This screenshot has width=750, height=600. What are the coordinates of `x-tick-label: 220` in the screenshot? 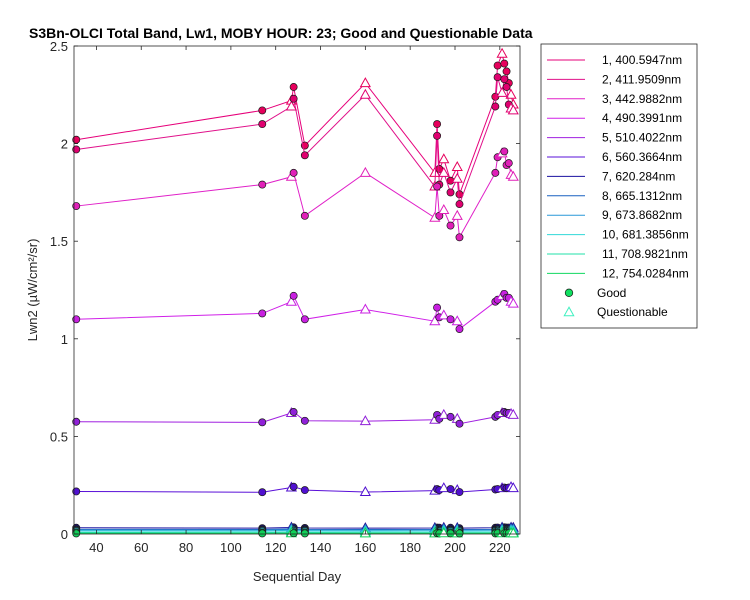 It's located at (500, 547).